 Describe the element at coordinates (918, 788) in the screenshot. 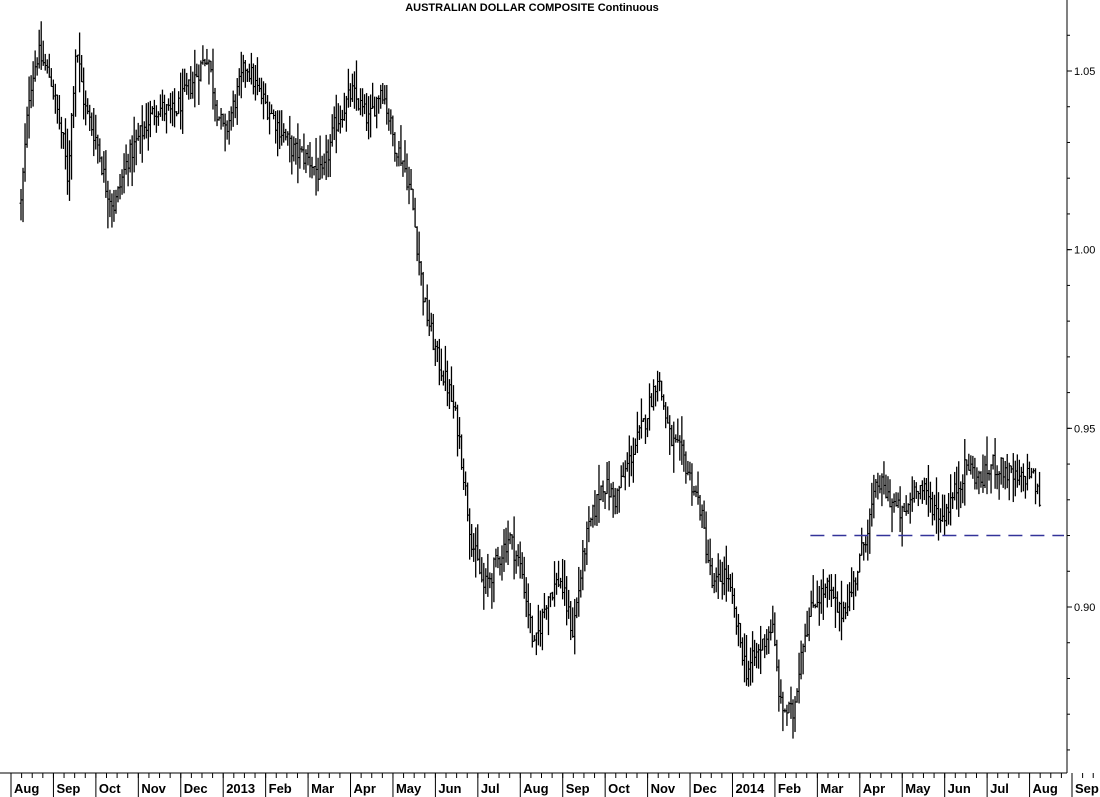

I see `x-tick-label-21: May` at that location.